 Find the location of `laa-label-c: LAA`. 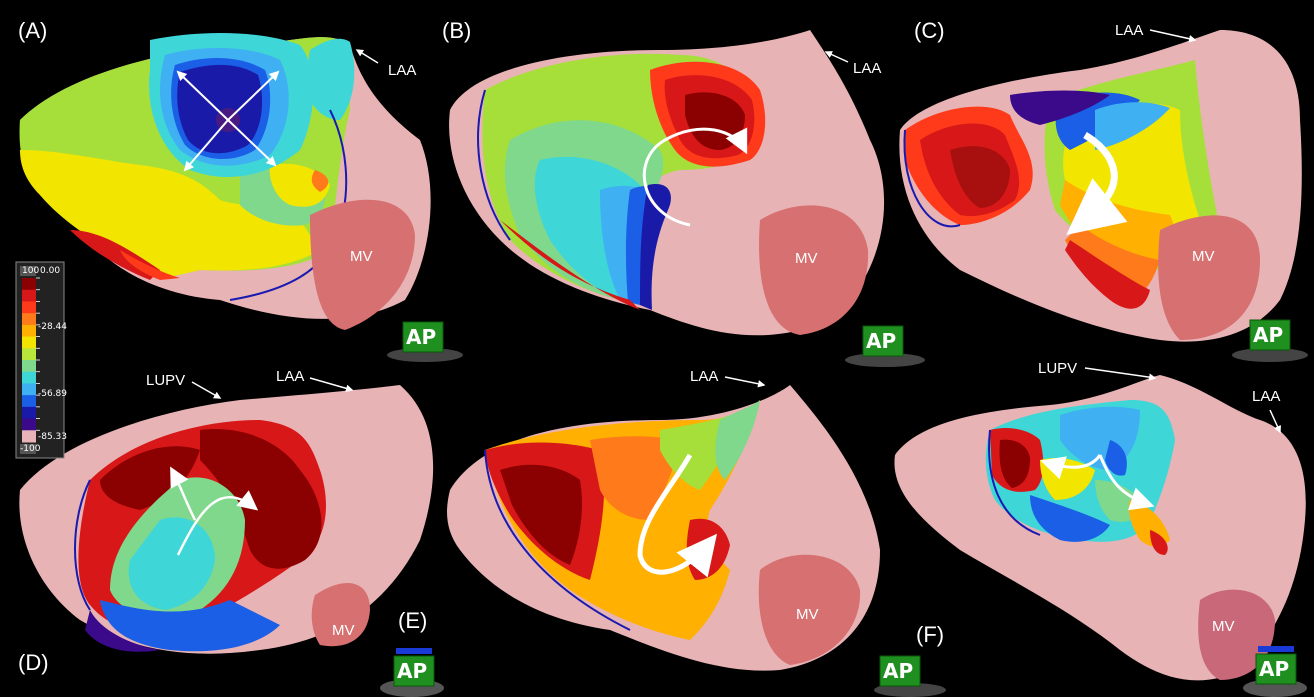

laa-label-c: LAA is located at coordinates (1129, 30).